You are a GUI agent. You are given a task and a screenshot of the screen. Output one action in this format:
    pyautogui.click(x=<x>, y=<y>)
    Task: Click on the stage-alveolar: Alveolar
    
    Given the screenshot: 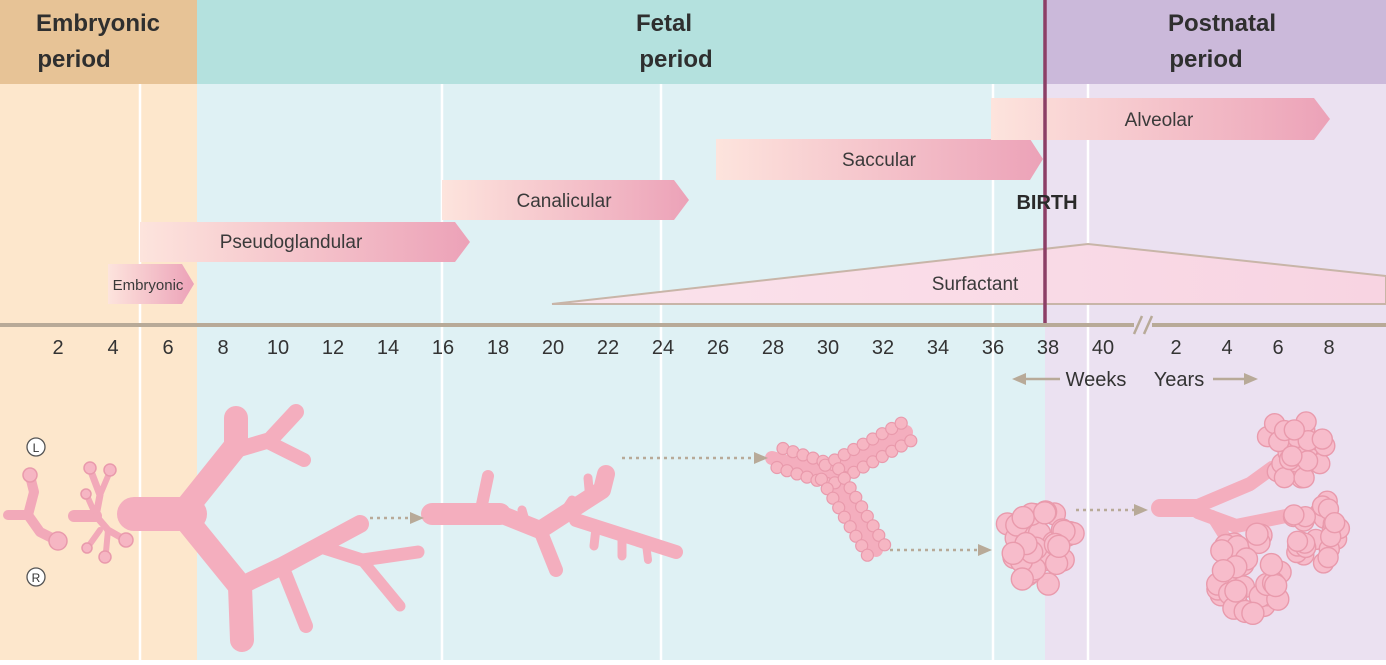 What is the action you would take?
    pyautogui.click(x=1160, y=119)
    